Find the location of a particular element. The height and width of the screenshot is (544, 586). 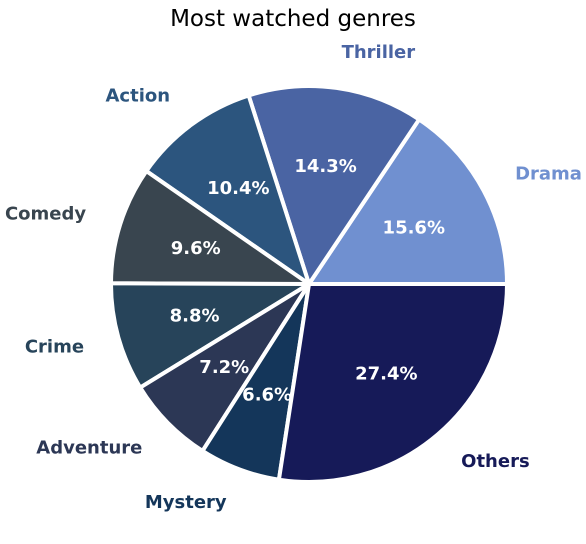

category-label-others: Others is located at coordinates (495, 461).